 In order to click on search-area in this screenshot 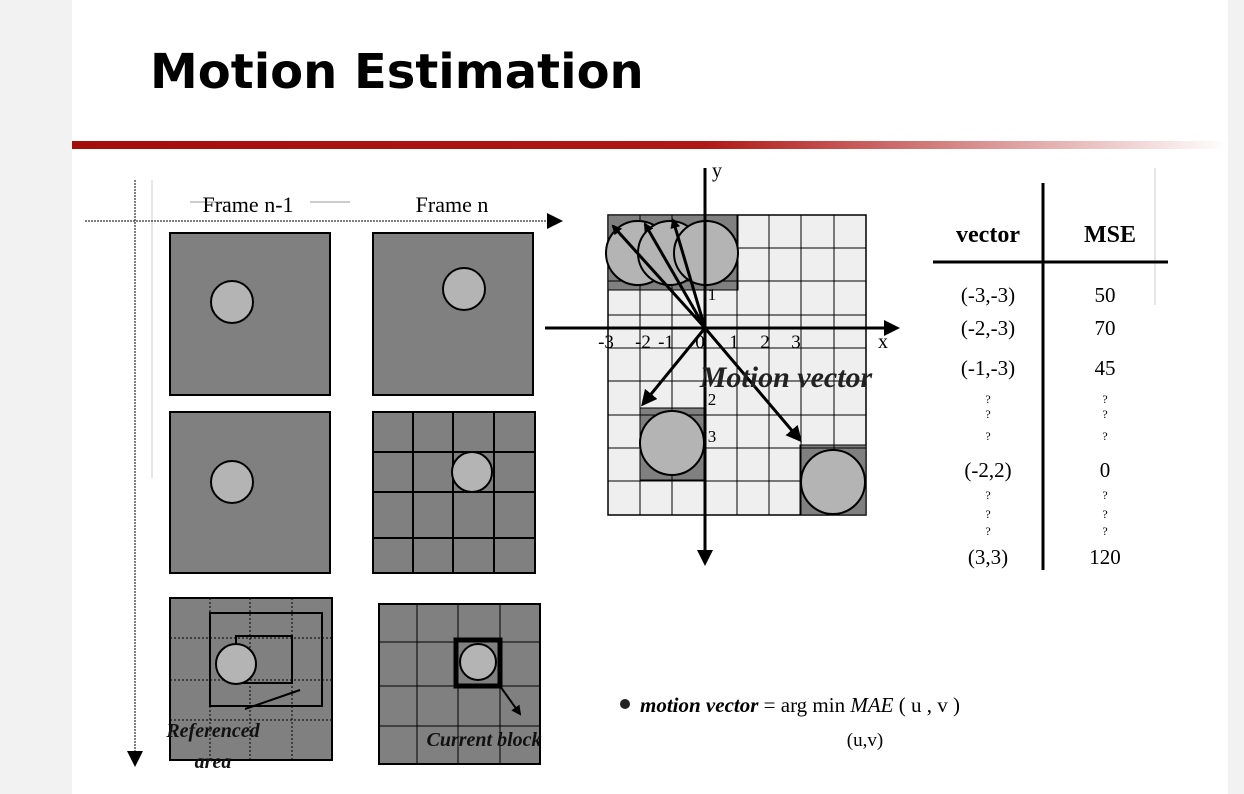, I will do `click(266, 659)`.